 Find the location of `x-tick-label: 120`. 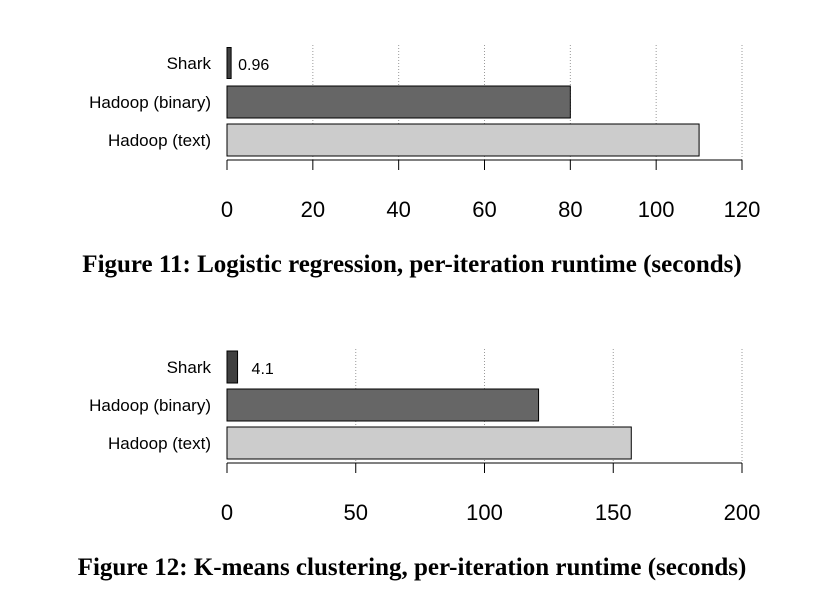

x-tick-label: 120 is located at coordinates (742, 209).